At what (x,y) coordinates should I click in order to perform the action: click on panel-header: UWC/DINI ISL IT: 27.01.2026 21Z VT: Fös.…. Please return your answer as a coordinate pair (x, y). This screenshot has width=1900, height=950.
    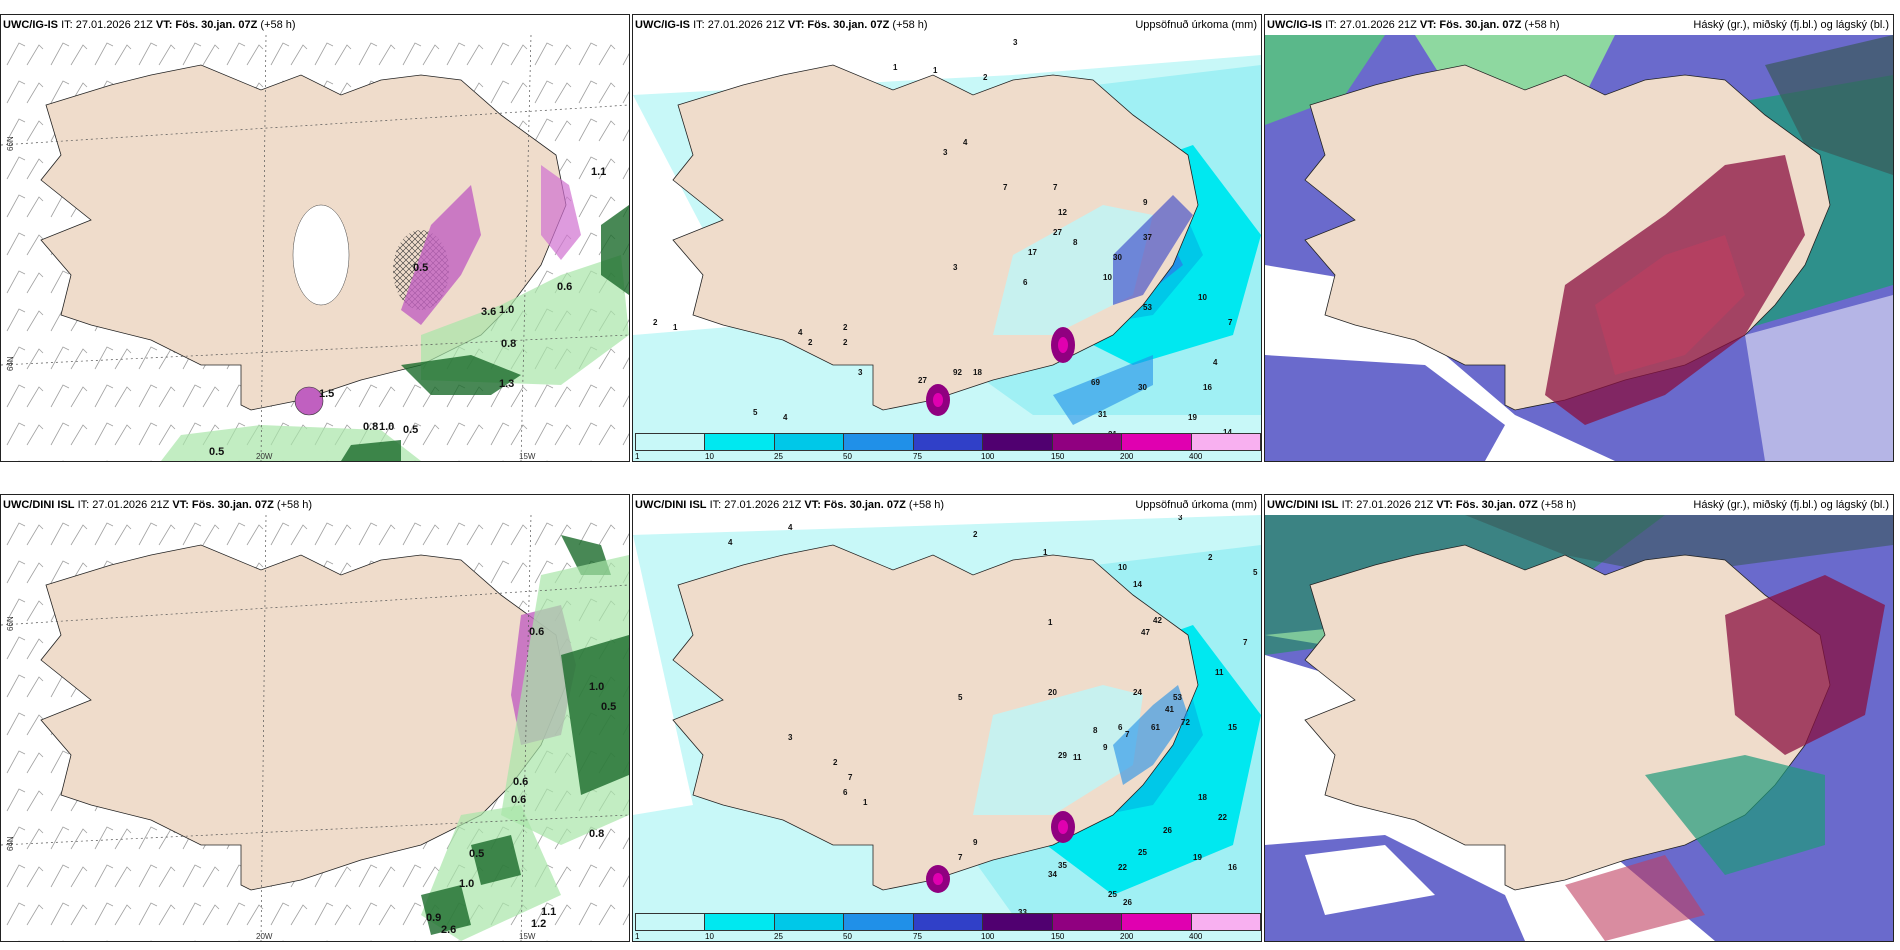
    Looking at the image, I should click on (947, 505).